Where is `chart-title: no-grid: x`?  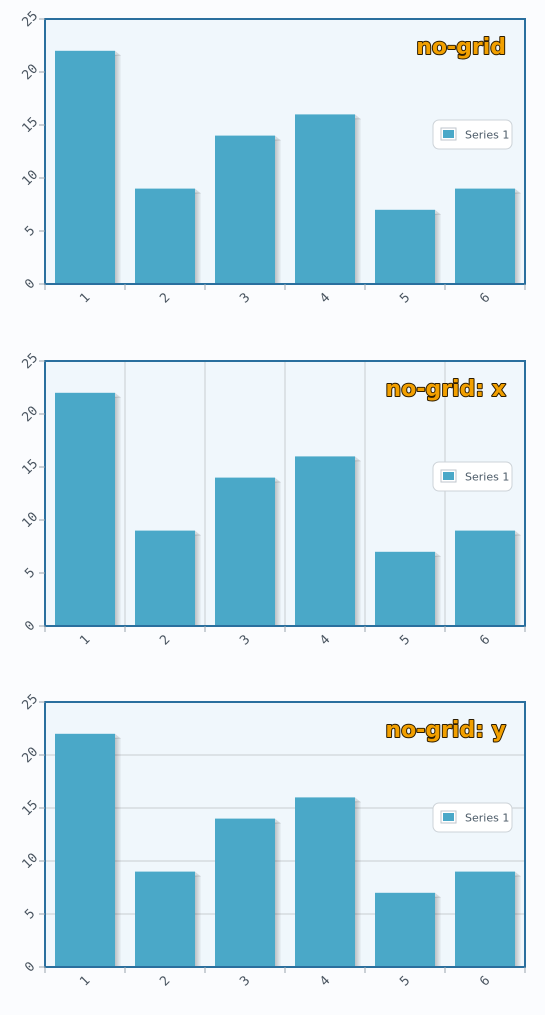
chart-title: no-grid: x is located at coordinates (446, 389).